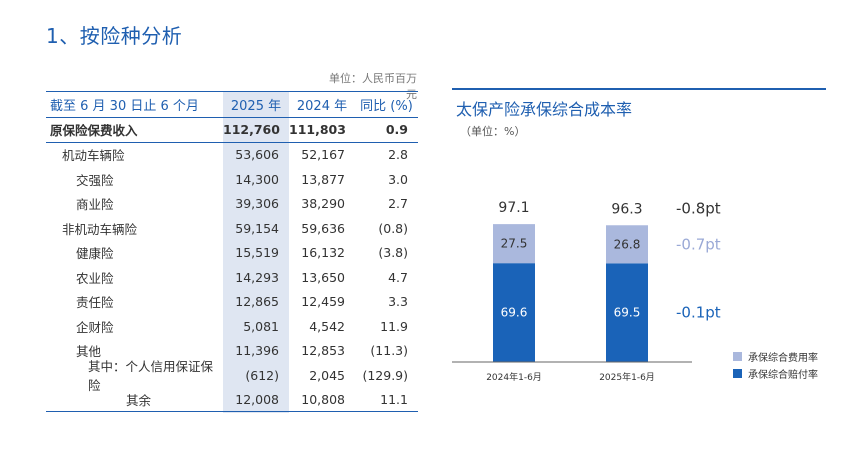 Image resolution: width=864 pixels, height=452 pixels. What do you see at coordinates (257, 179) in the screenshot?
I see `cell-2025: 14,300` at bounding box center [257, 179].